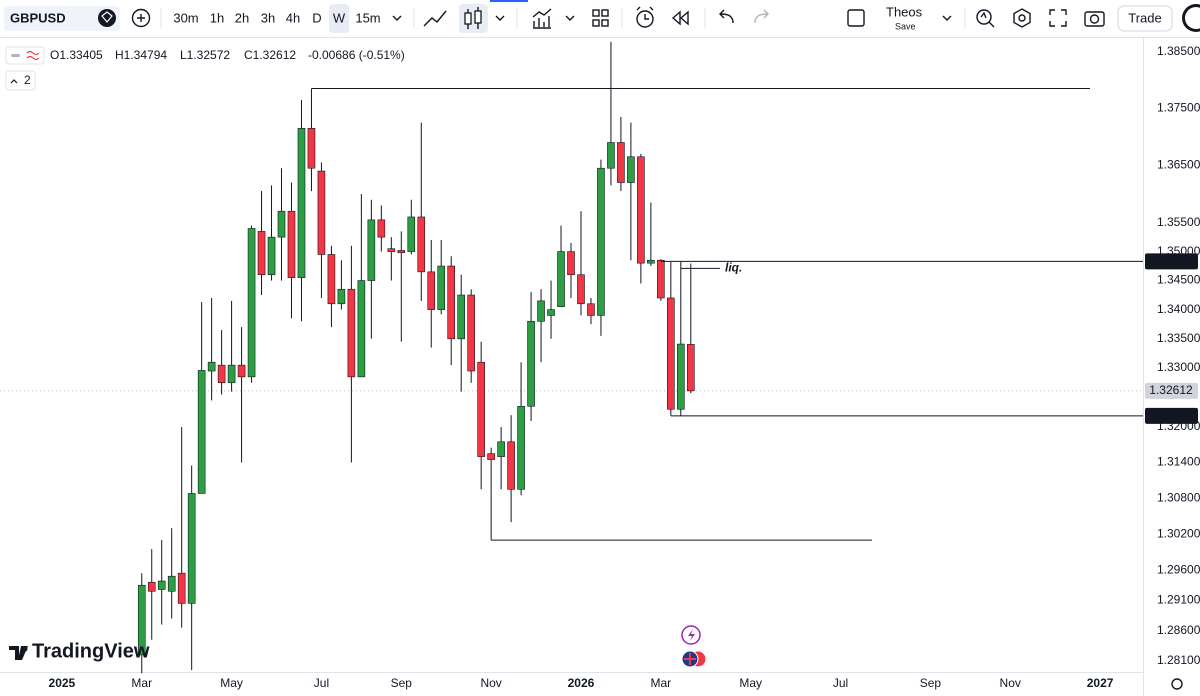 This screenshot has width=1200, height=696. Describe the element at coordinates (1178, 660) in the screenshot. I see `price-tick-label: 1.28100` at that location.